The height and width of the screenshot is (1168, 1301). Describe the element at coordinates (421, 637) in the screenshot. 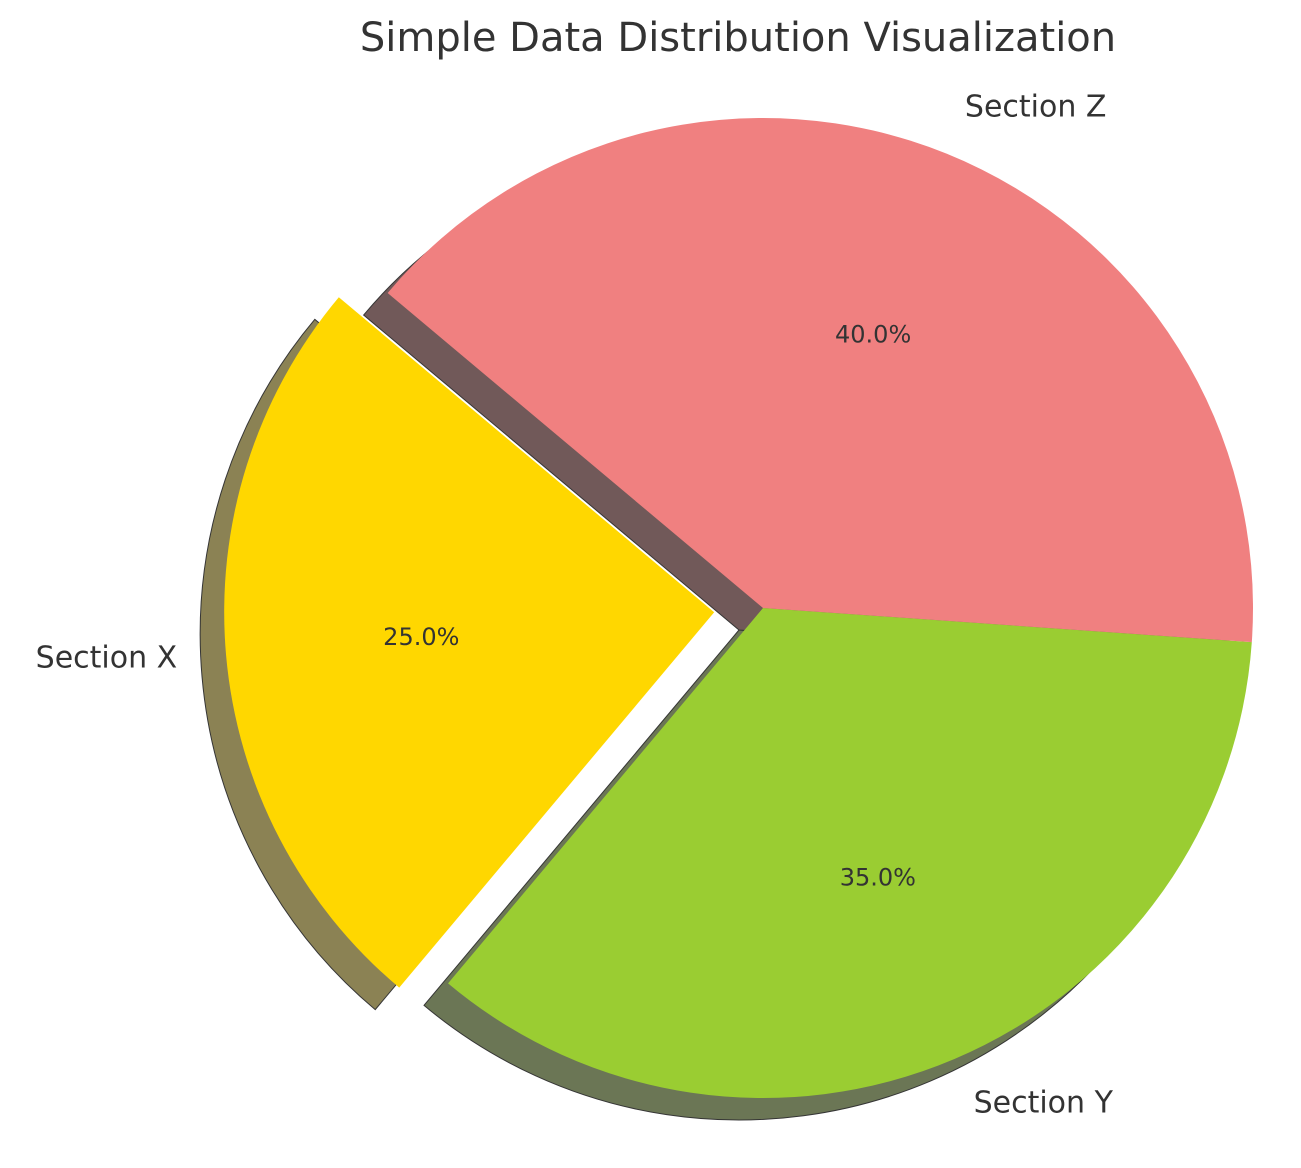

I see `value-label: 25.0%` at that location.